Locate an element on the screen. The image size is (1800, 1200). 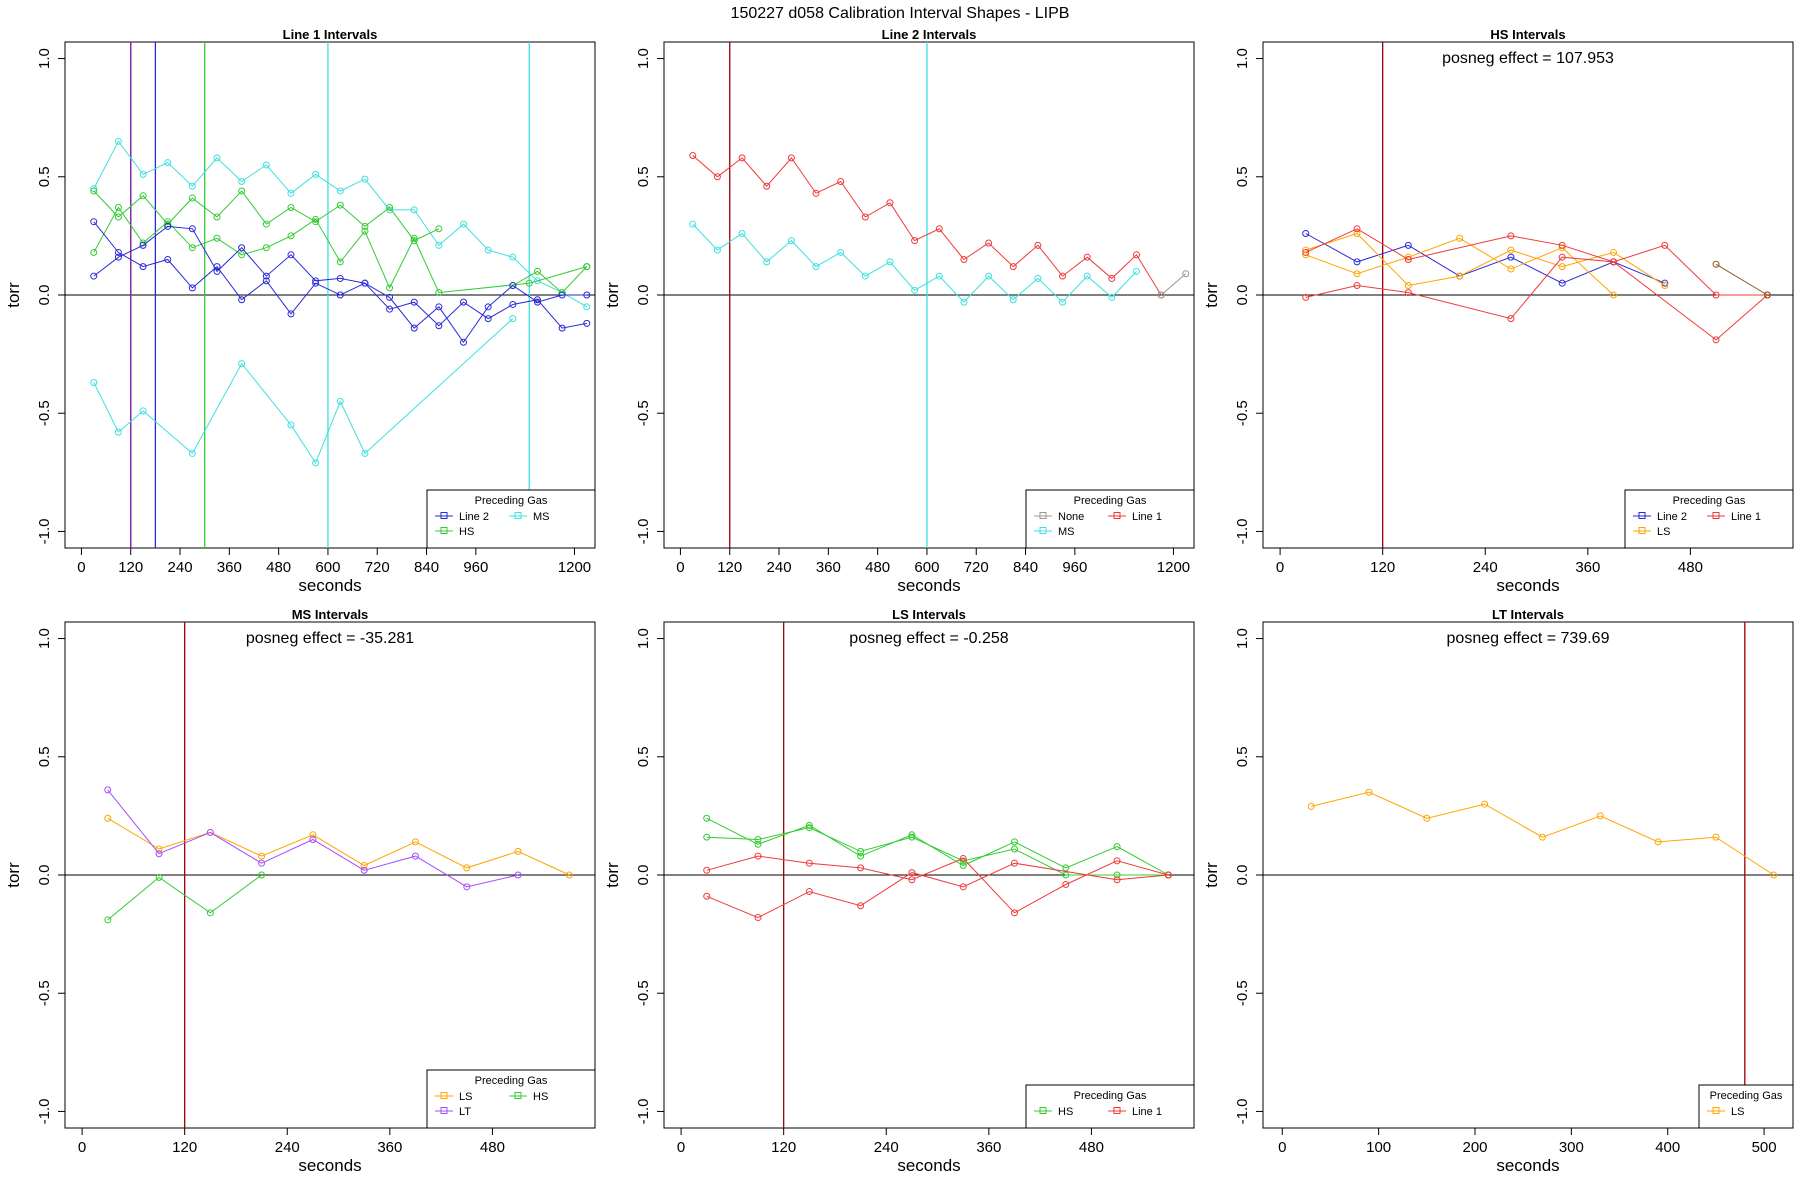
y-tick-label: 0.5 is located at coordinates (643, 176).